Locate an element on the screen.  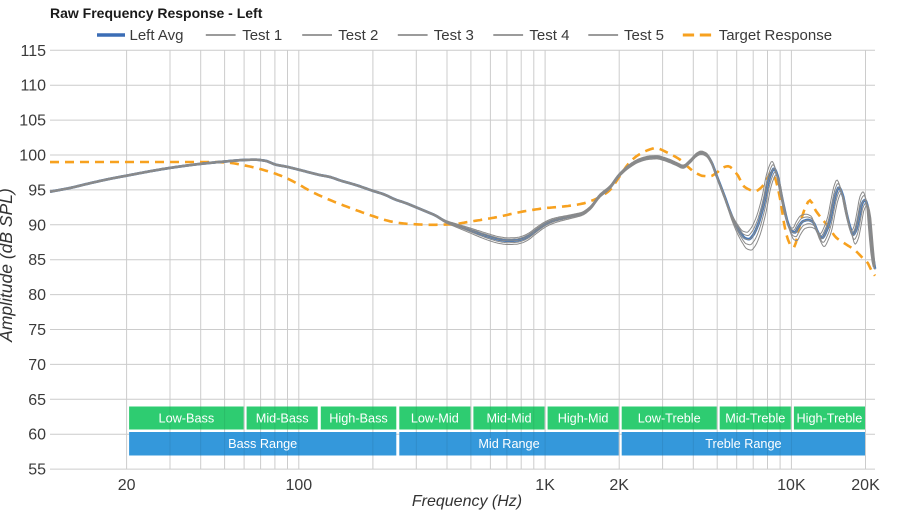
svg-text: Test 3 is located at coordinates (454, 35).